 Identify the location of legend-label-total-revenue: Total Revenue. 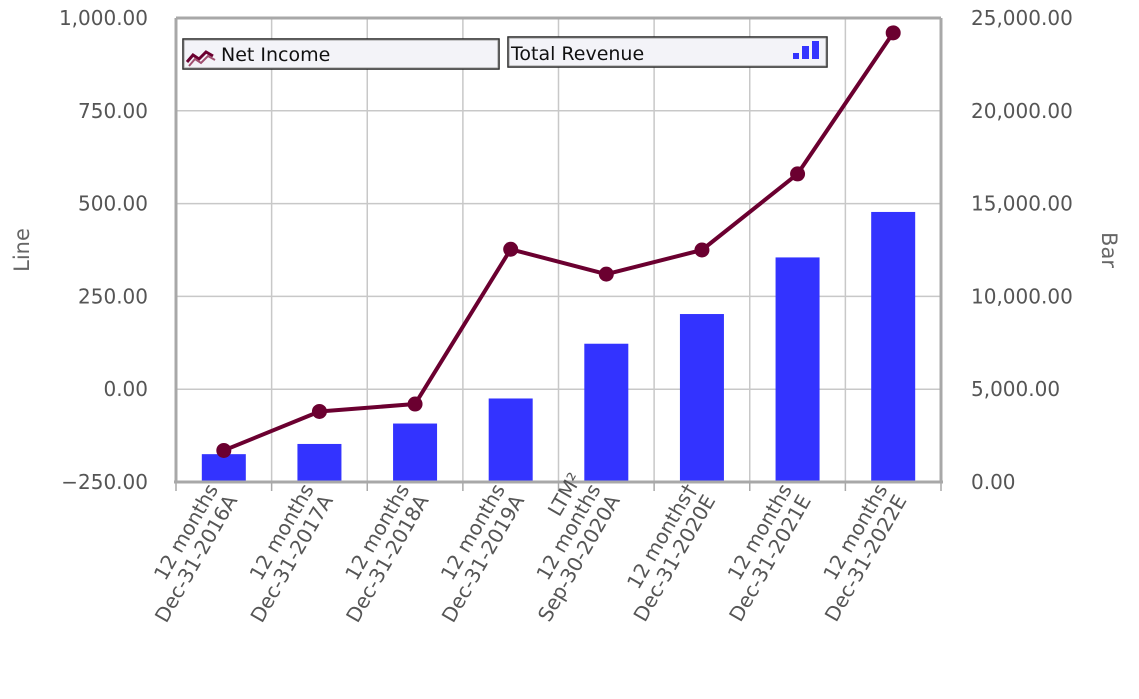
(577, 54).